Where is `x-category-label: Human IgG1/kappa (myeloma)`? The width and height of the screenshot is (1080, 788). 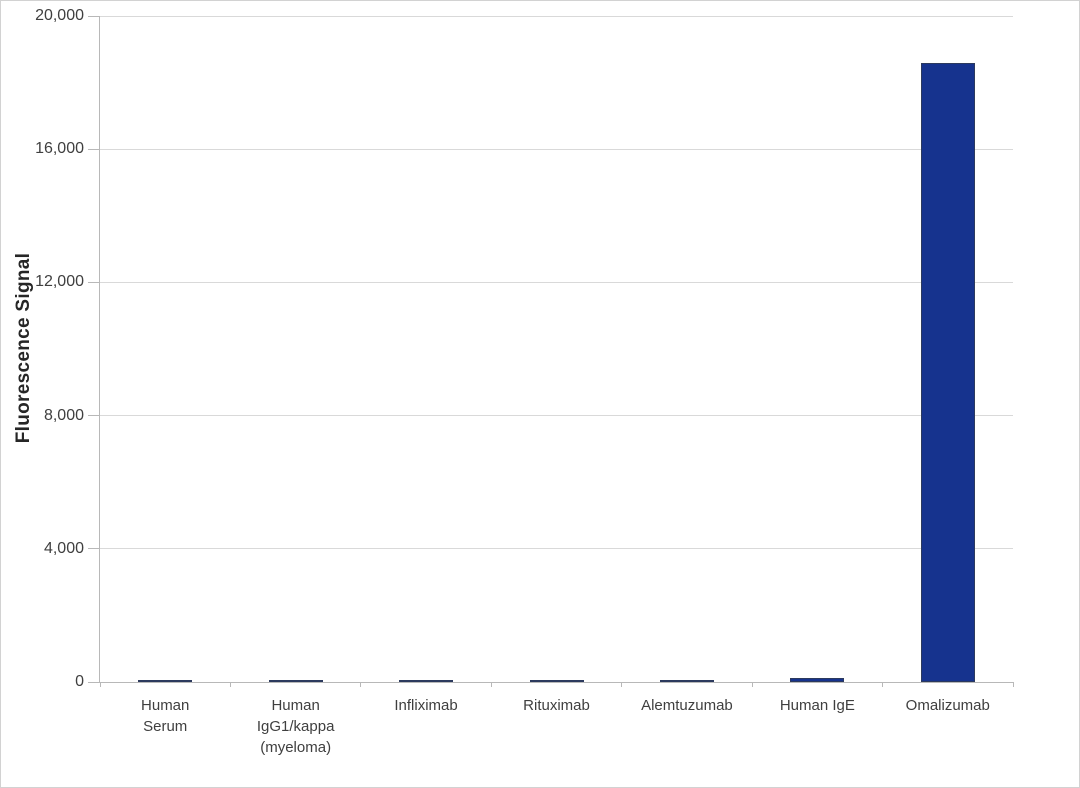 x-category-label: Human IgG1/kappa (myeloma) is located at coordinates (296, 726).